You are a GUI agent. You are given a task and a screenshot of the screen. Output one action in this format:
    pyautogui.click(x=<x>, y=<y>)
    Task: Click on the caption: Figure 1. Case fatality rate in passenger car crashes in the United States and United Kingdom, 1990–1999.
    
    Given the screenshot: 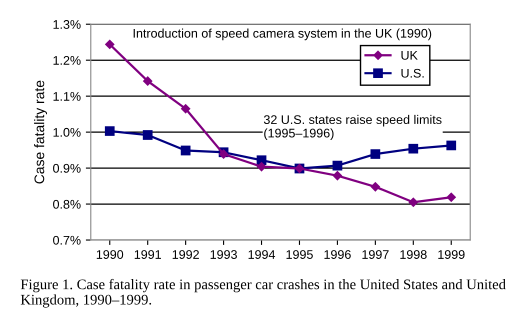 What is the action you would take?
    pyautogui.click(x=263, y=293)
    